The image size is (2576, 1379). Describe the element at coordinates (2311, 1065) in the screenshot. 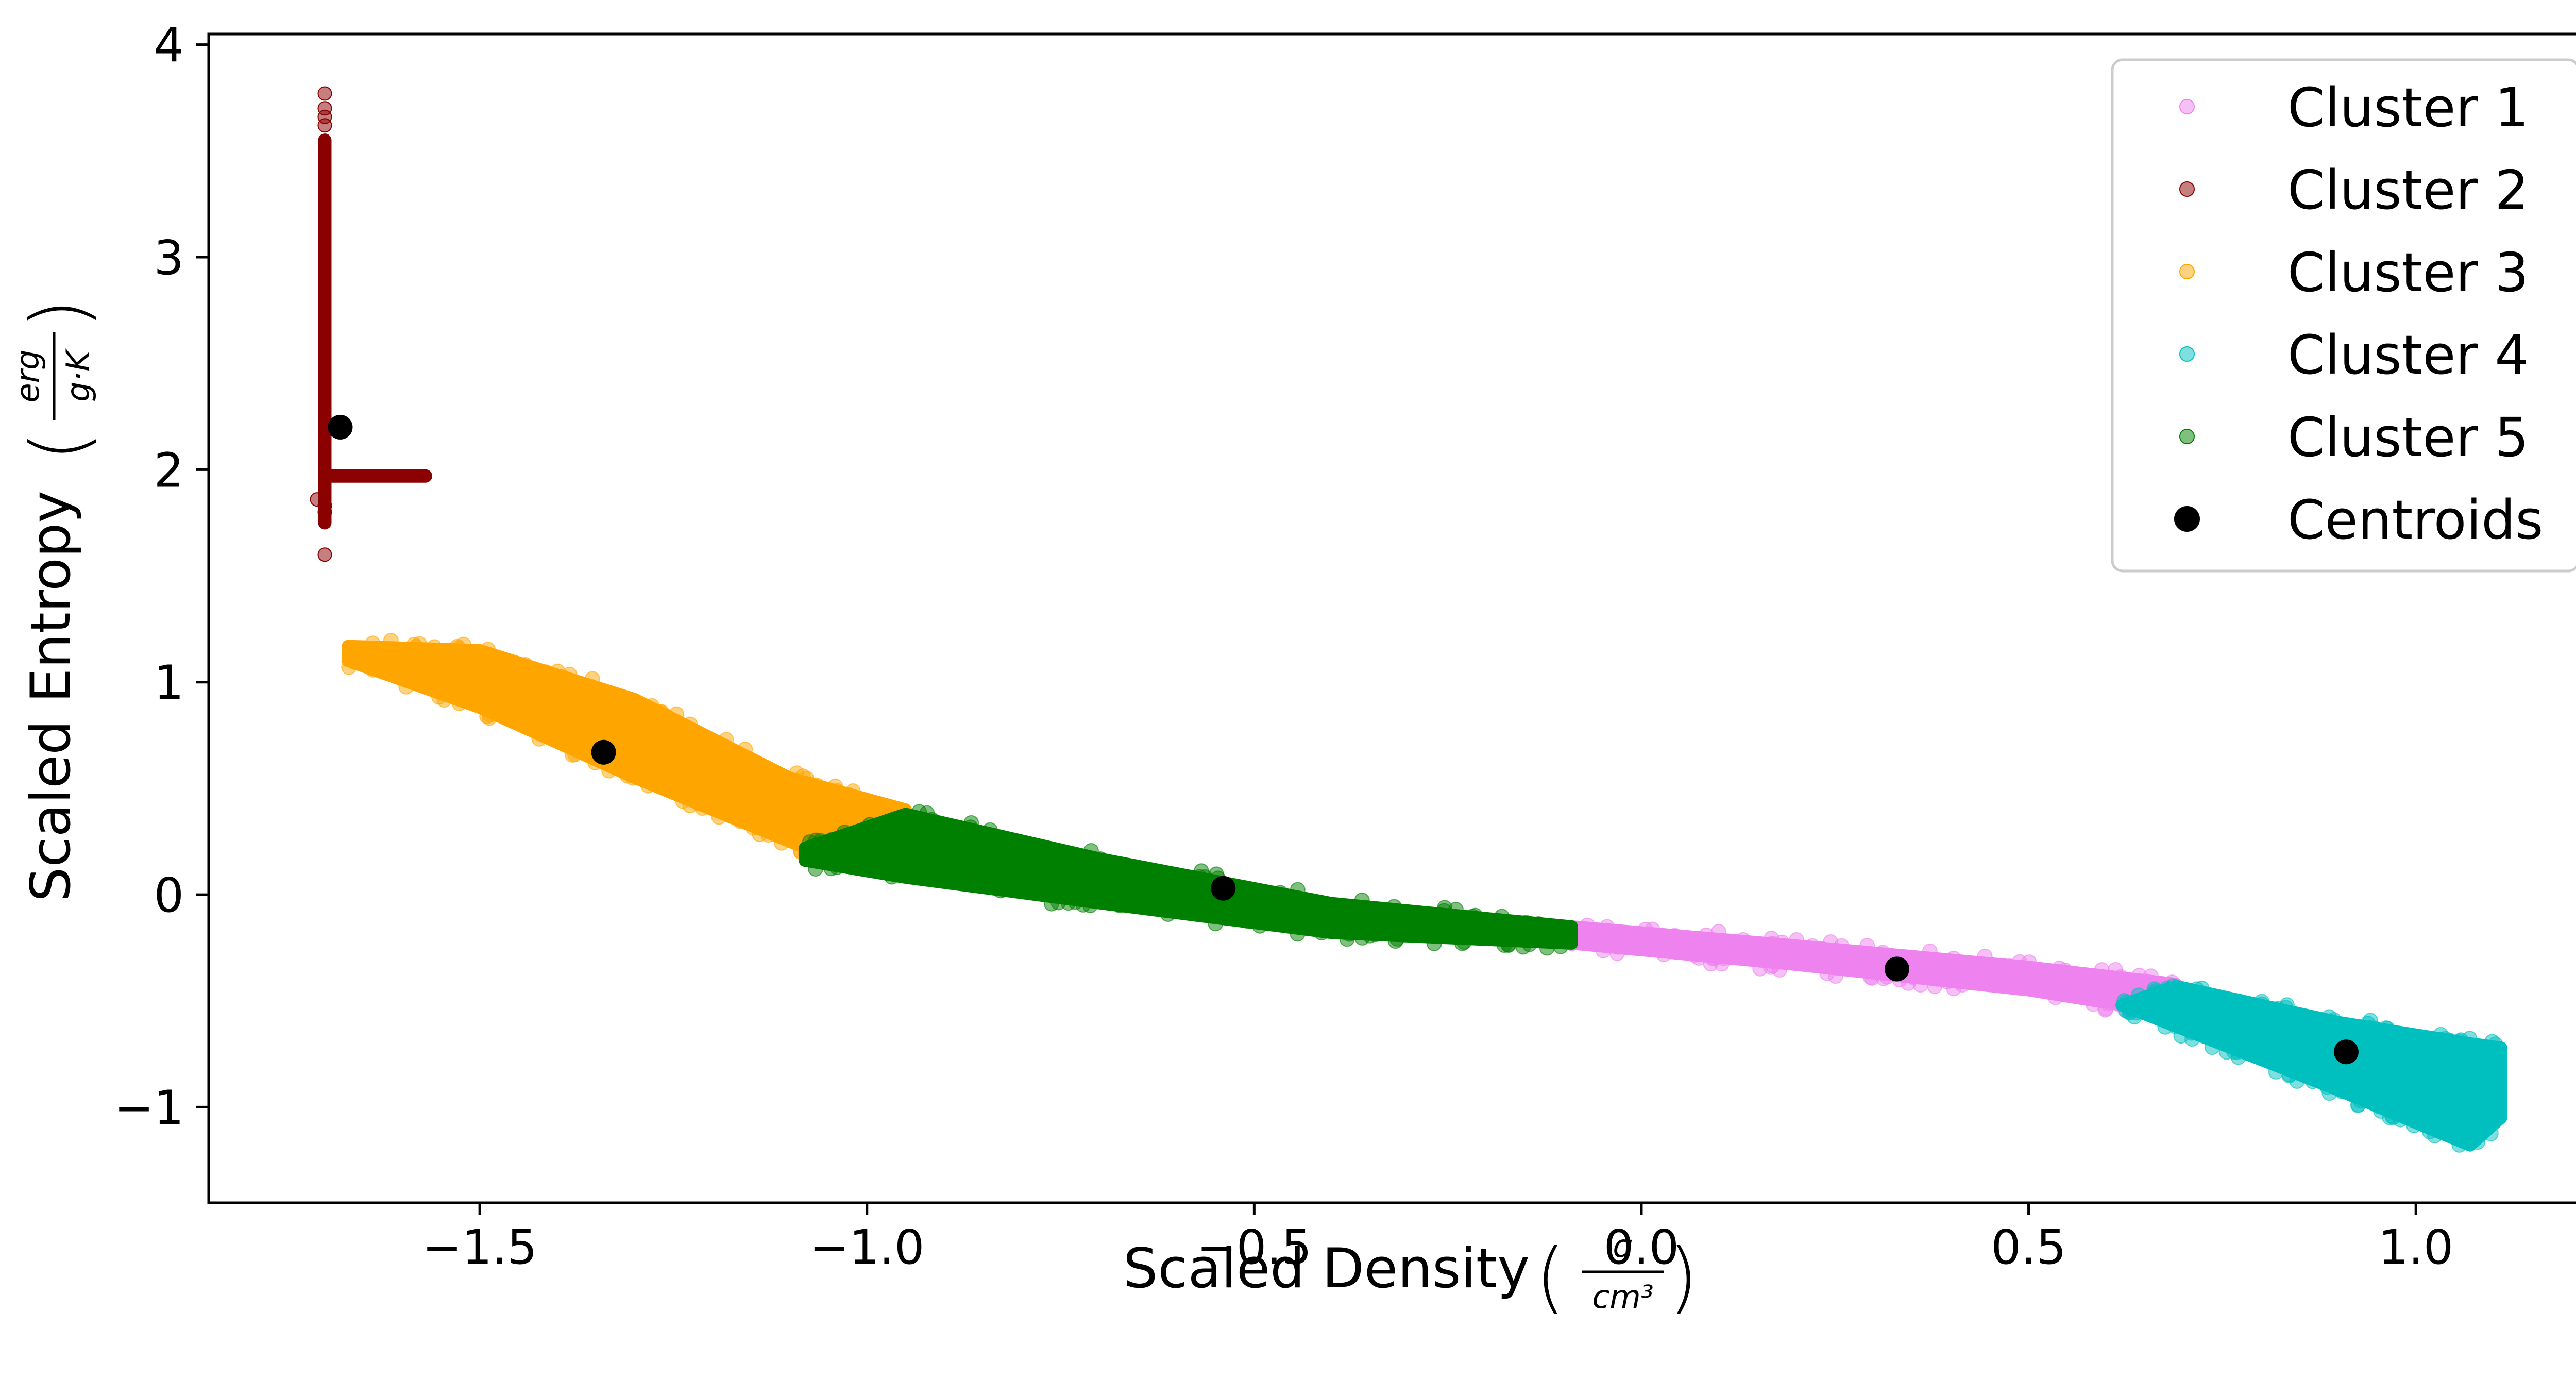

I see `cluster-4-series` at that location.